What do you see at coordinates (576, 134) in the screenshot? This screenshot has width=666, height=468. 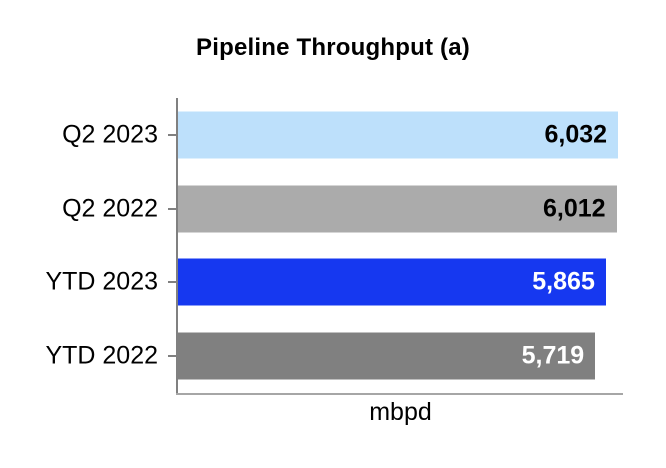 I see `value-label: 6,032` at bounding box center [576, 134].